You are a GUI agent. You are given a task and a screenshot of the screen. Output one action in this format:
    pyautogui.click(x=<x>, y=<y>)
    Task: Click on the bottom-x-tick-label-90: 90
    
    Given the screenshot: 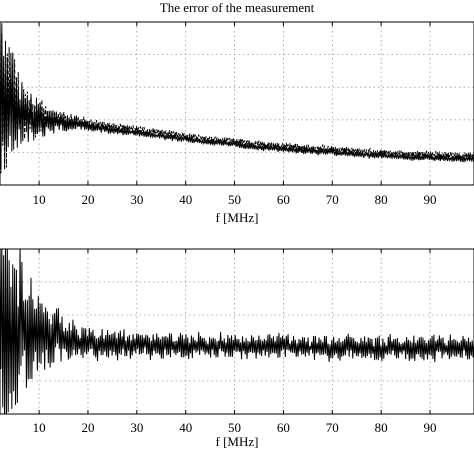 What is the action you would take?
    pyautogui.click(x=430, y=427)
    